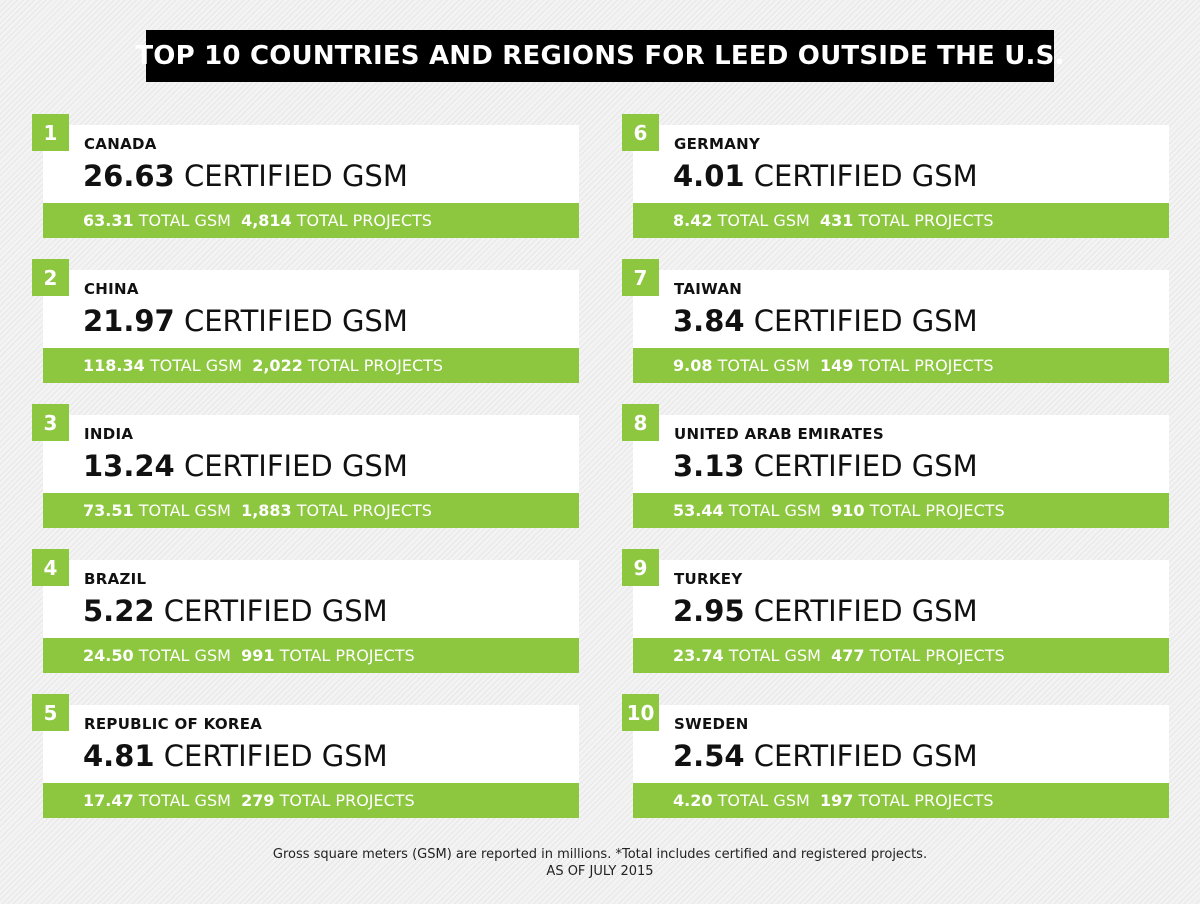  I want to click on certified-gsm: 5.22 CERTIFIED GSM, so click(235, 611).